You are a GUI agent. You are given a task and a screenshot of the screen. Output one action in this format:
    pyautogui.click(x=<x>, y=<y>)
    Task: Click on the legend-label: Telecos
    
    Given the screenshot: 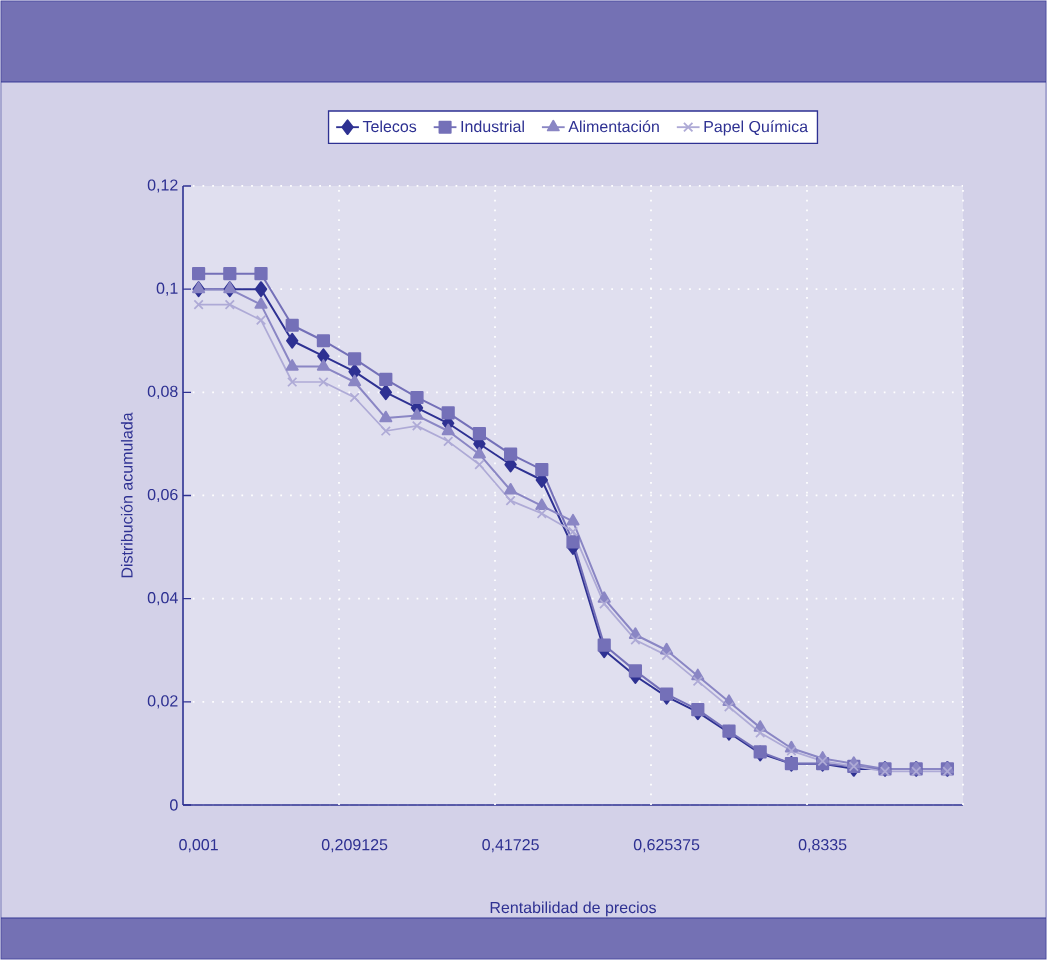 What is the action you would take?
    pyautogui.click(x=389, y=126)
    